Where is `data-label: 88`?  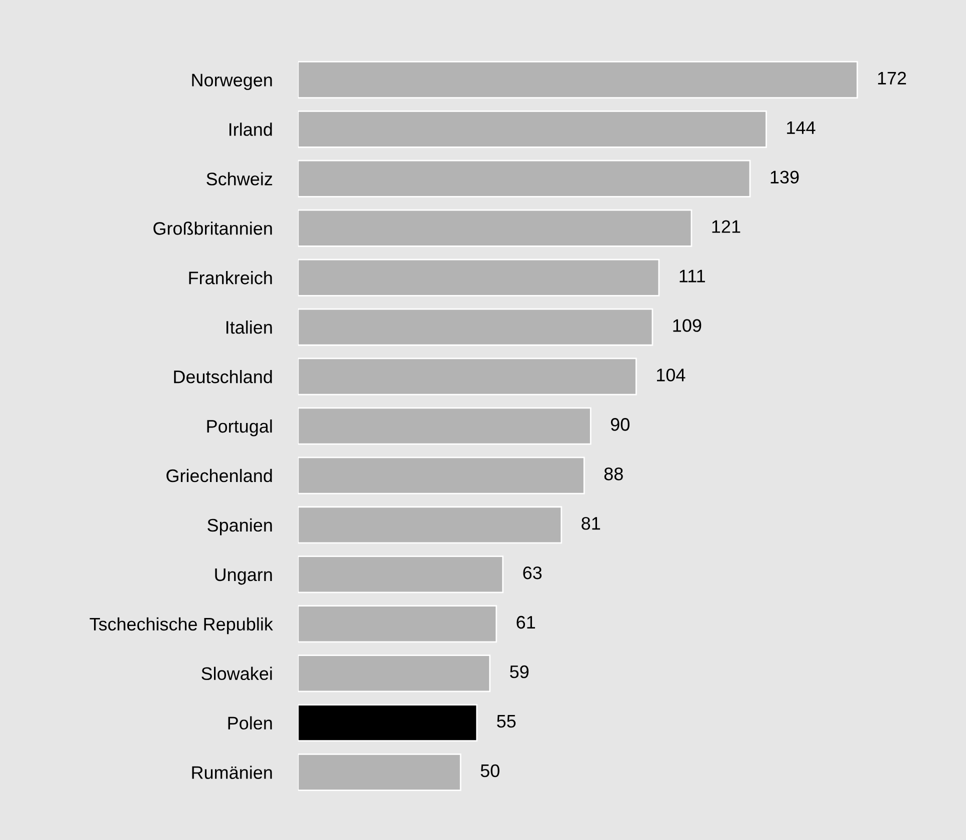 data-label: 88 is located at coordinates (613, 474).